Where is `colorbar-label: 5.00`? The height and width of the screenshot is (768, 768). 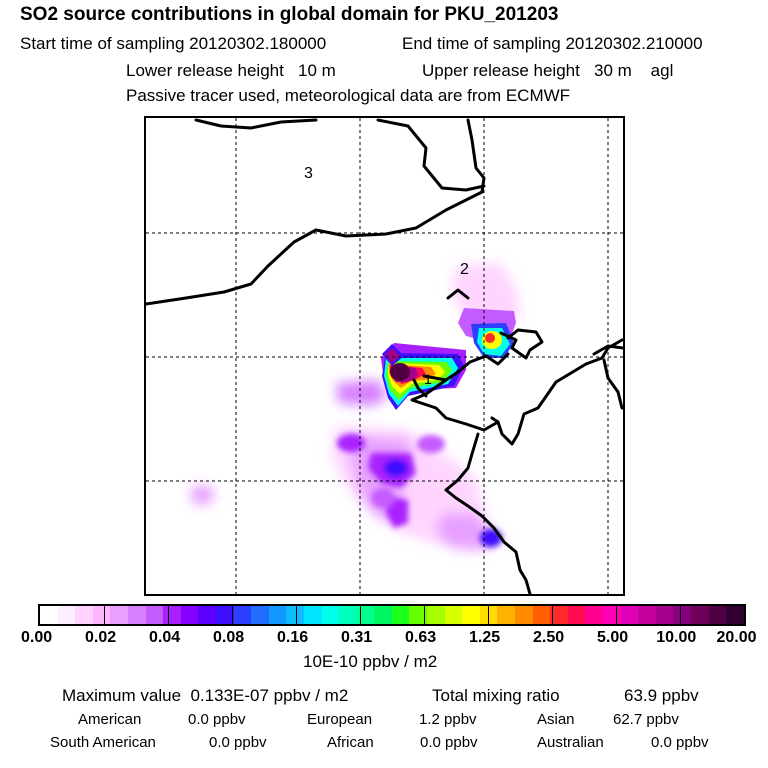 colorbar-label: 5.00 is located at coordinates (613, 637).